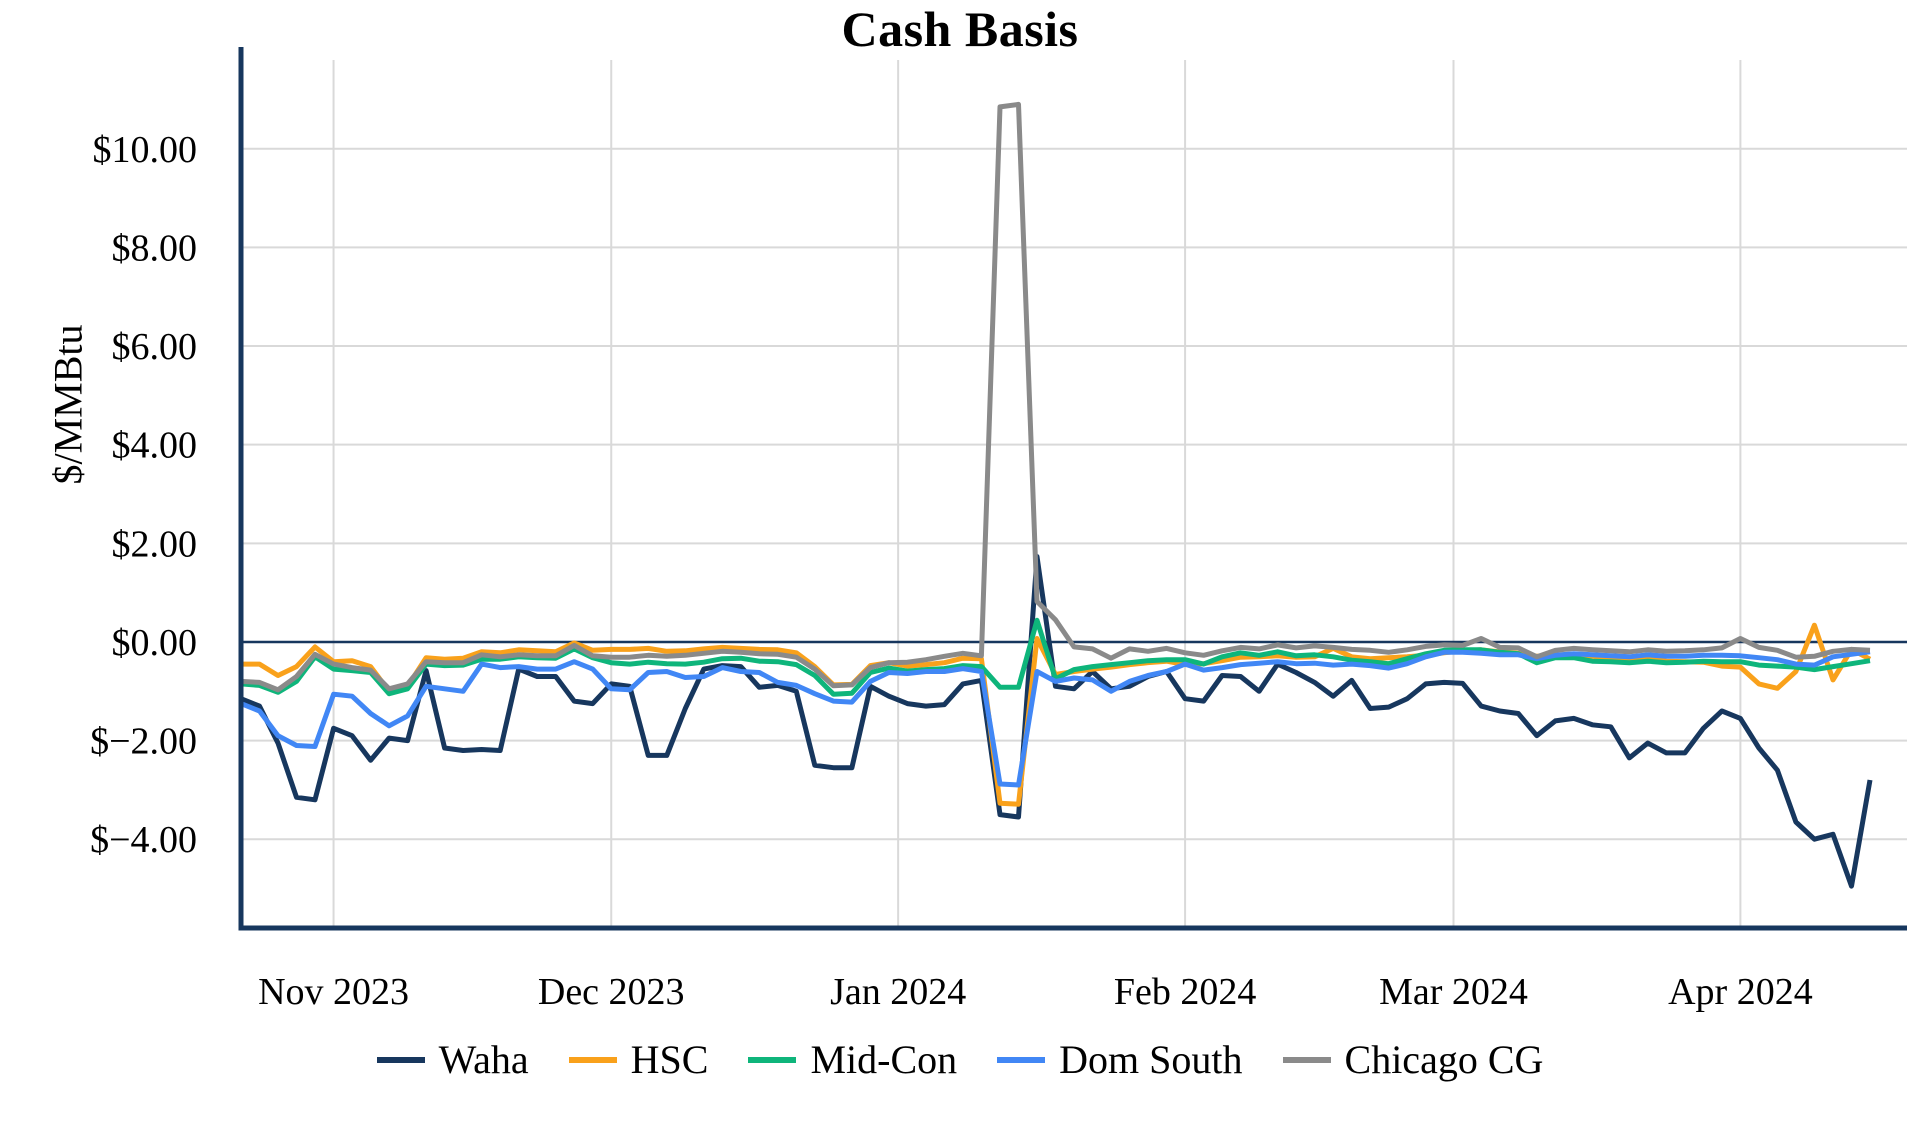 Image resolution: width=1920 pixels, height=1128 pixels. I want to click on legend-swatch-waha, so click(400, 1059).